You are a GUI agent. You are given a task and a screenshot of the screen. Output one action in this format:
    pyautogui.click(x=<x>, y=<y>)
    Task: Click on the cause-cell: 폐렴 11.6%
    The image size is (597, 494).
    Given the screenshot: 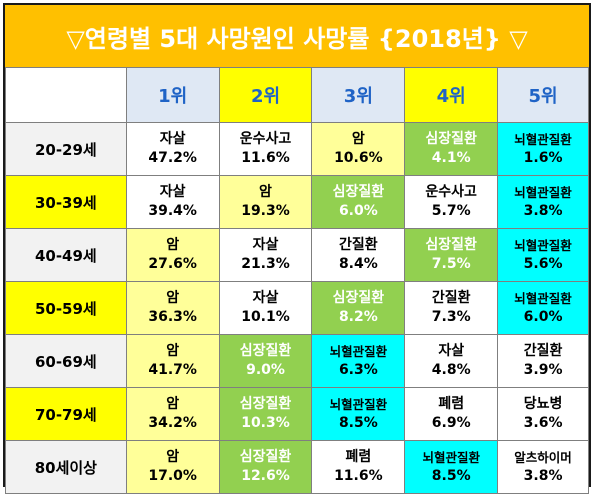 What is the action you would take?
    pyautogui.click(x=358, y=467)
    